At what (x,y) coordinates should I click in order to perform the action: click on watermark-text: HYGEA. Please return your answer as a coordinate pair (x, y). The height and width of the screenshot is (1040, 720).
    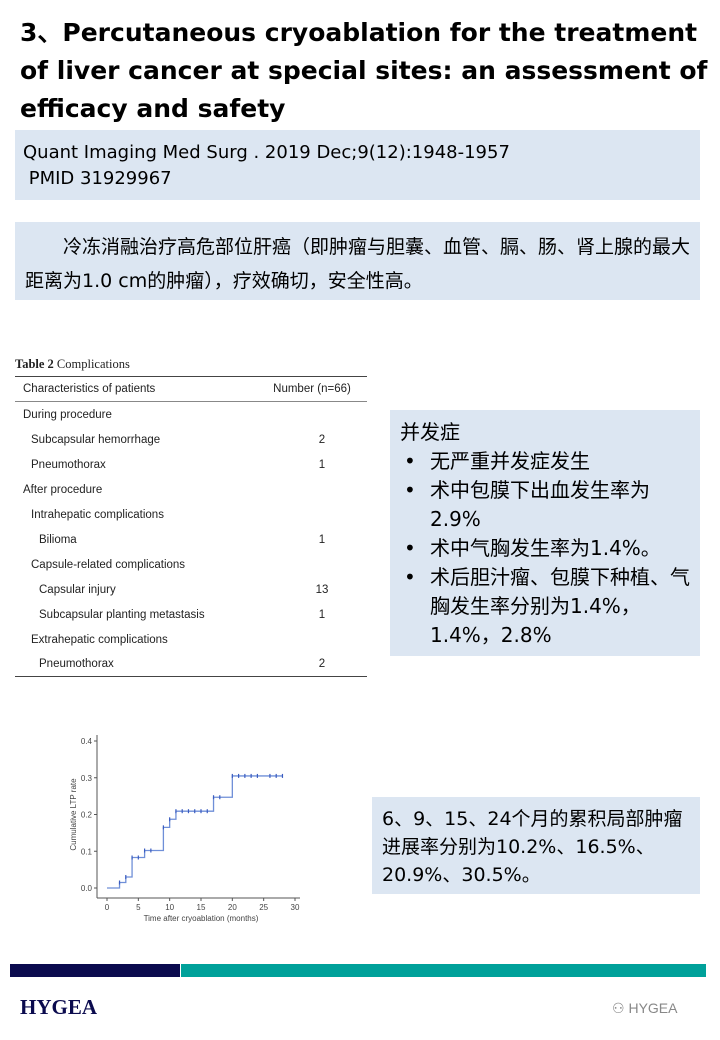
    Looking at the image, I should click on (653, 1008).